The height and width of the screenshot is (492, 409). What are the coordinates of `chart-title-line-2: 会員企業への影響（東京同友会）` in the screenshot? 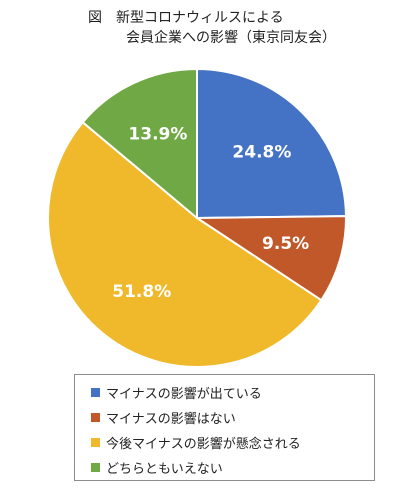 It's located at (231, 38).